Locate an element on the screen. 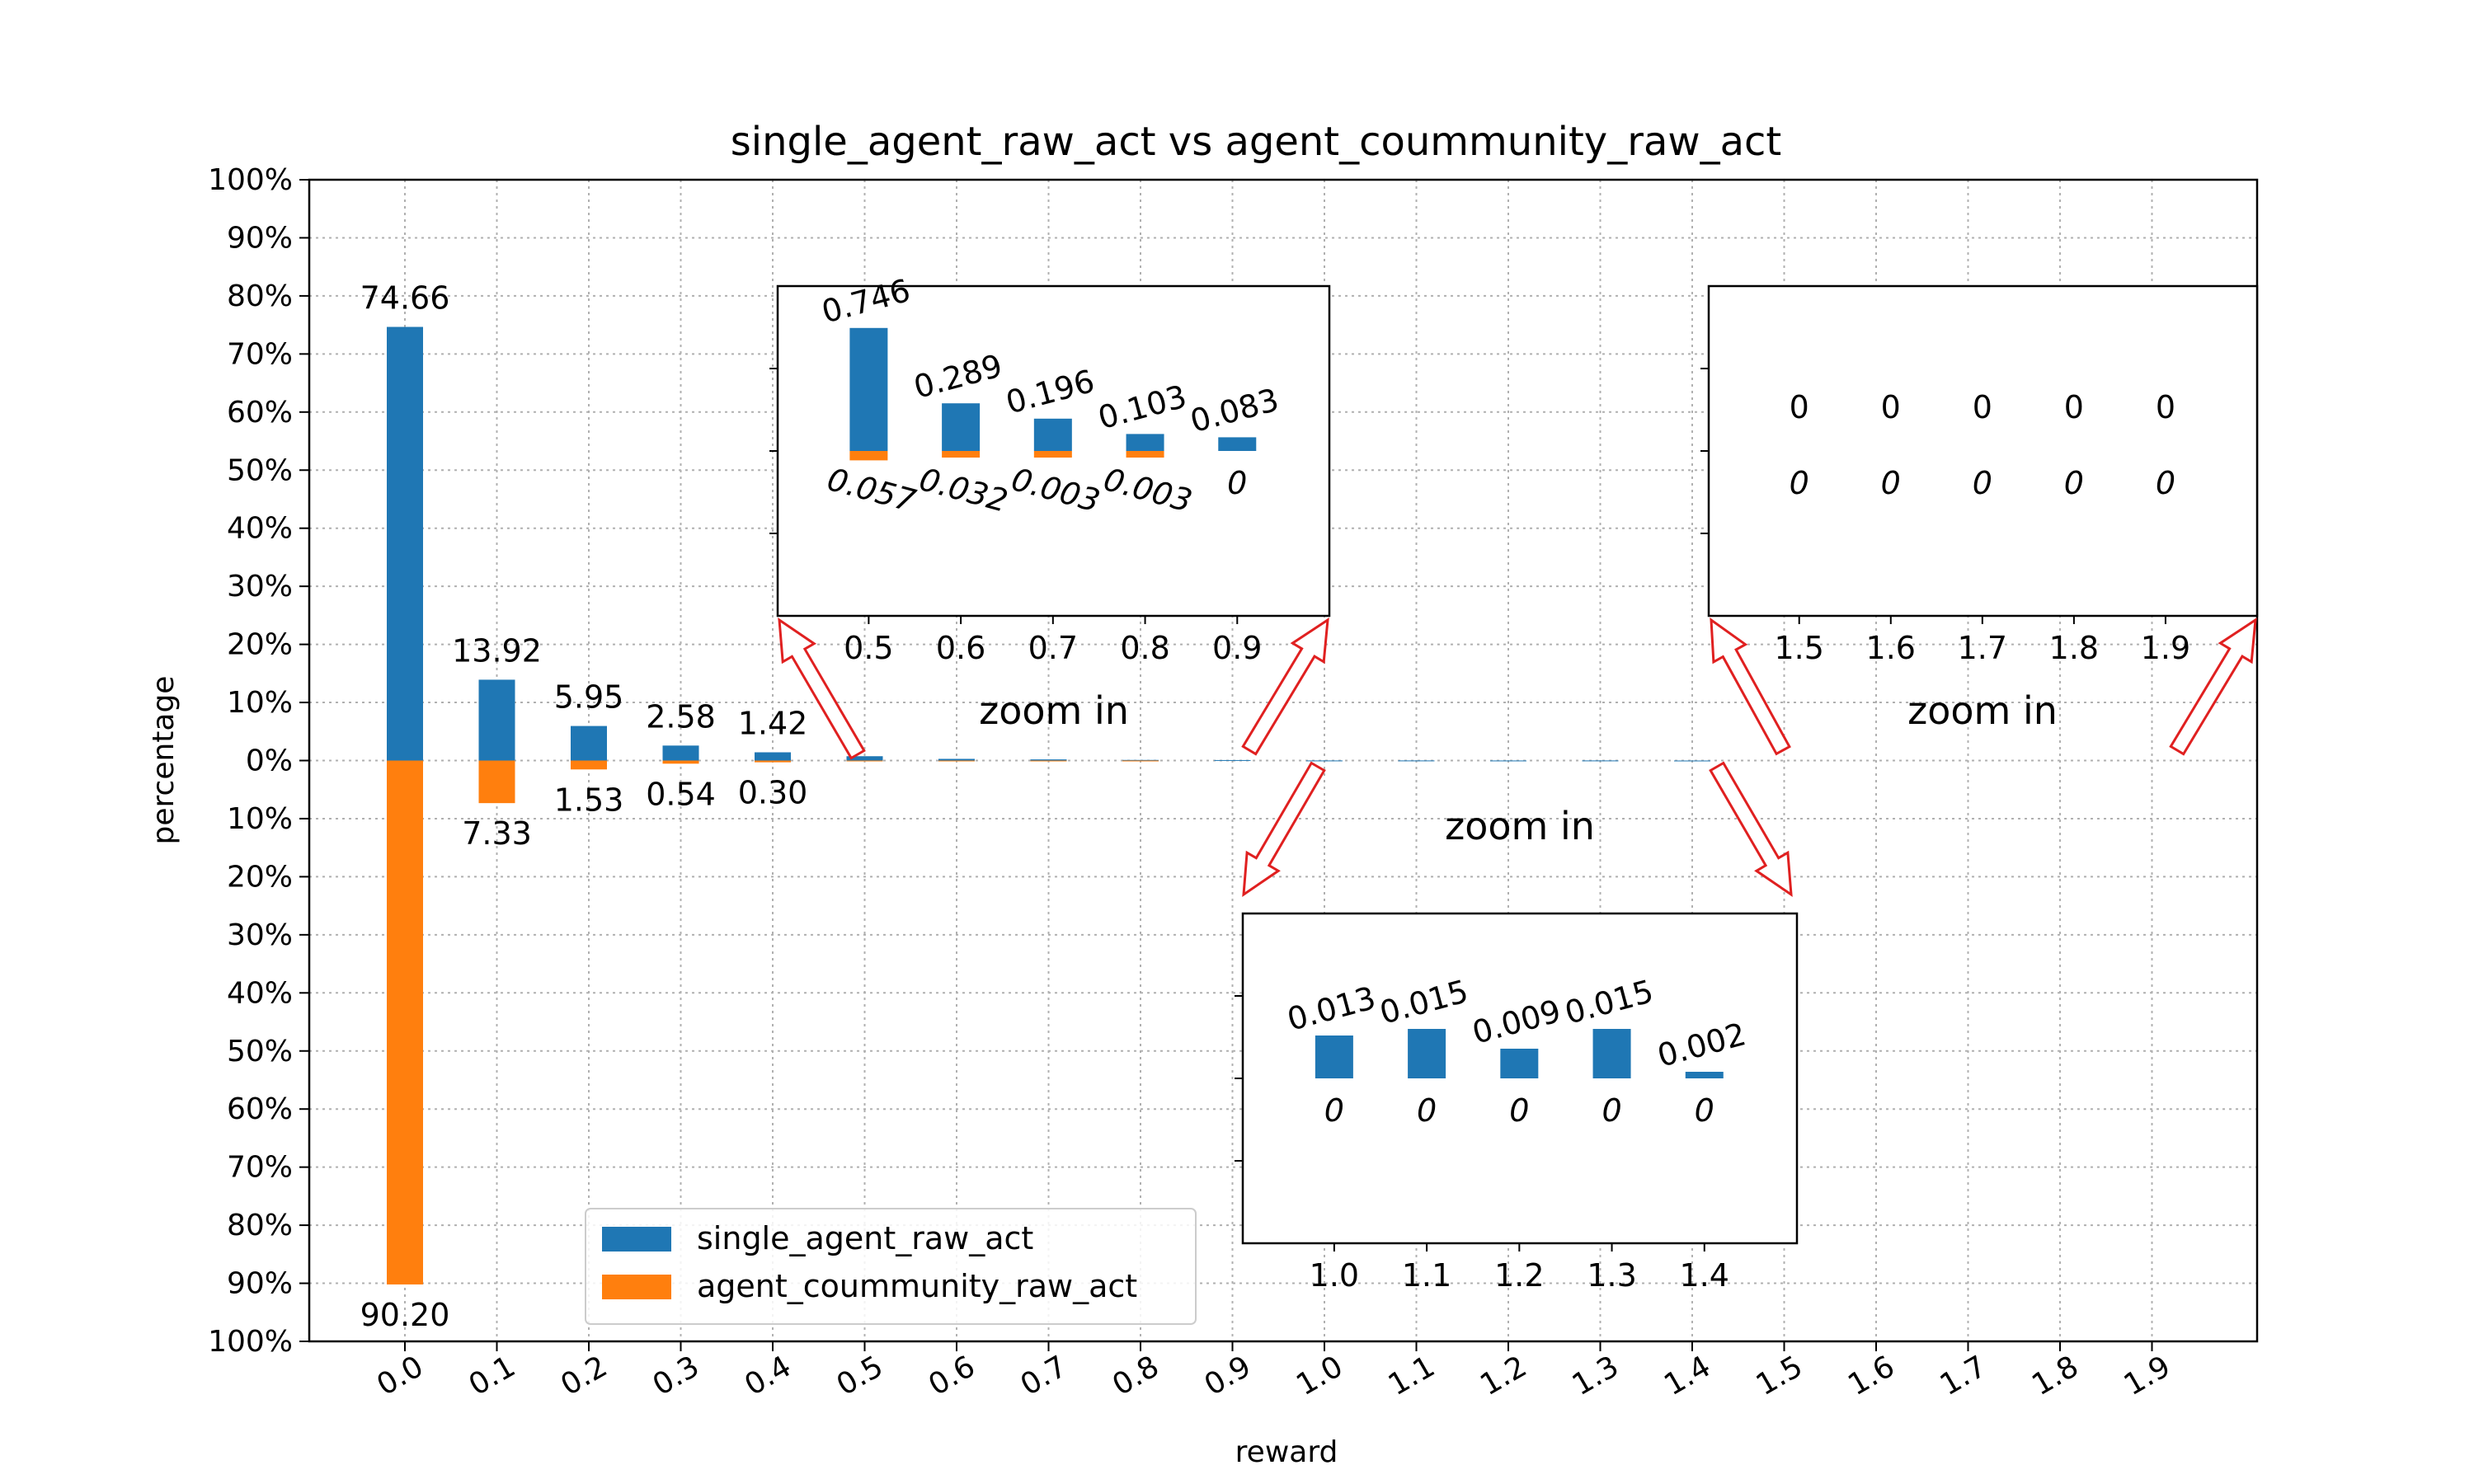 The width and height of the screenshot is (2474, 1484). x-tick-label: 0.7 is located at coordinates (1044, 1376).